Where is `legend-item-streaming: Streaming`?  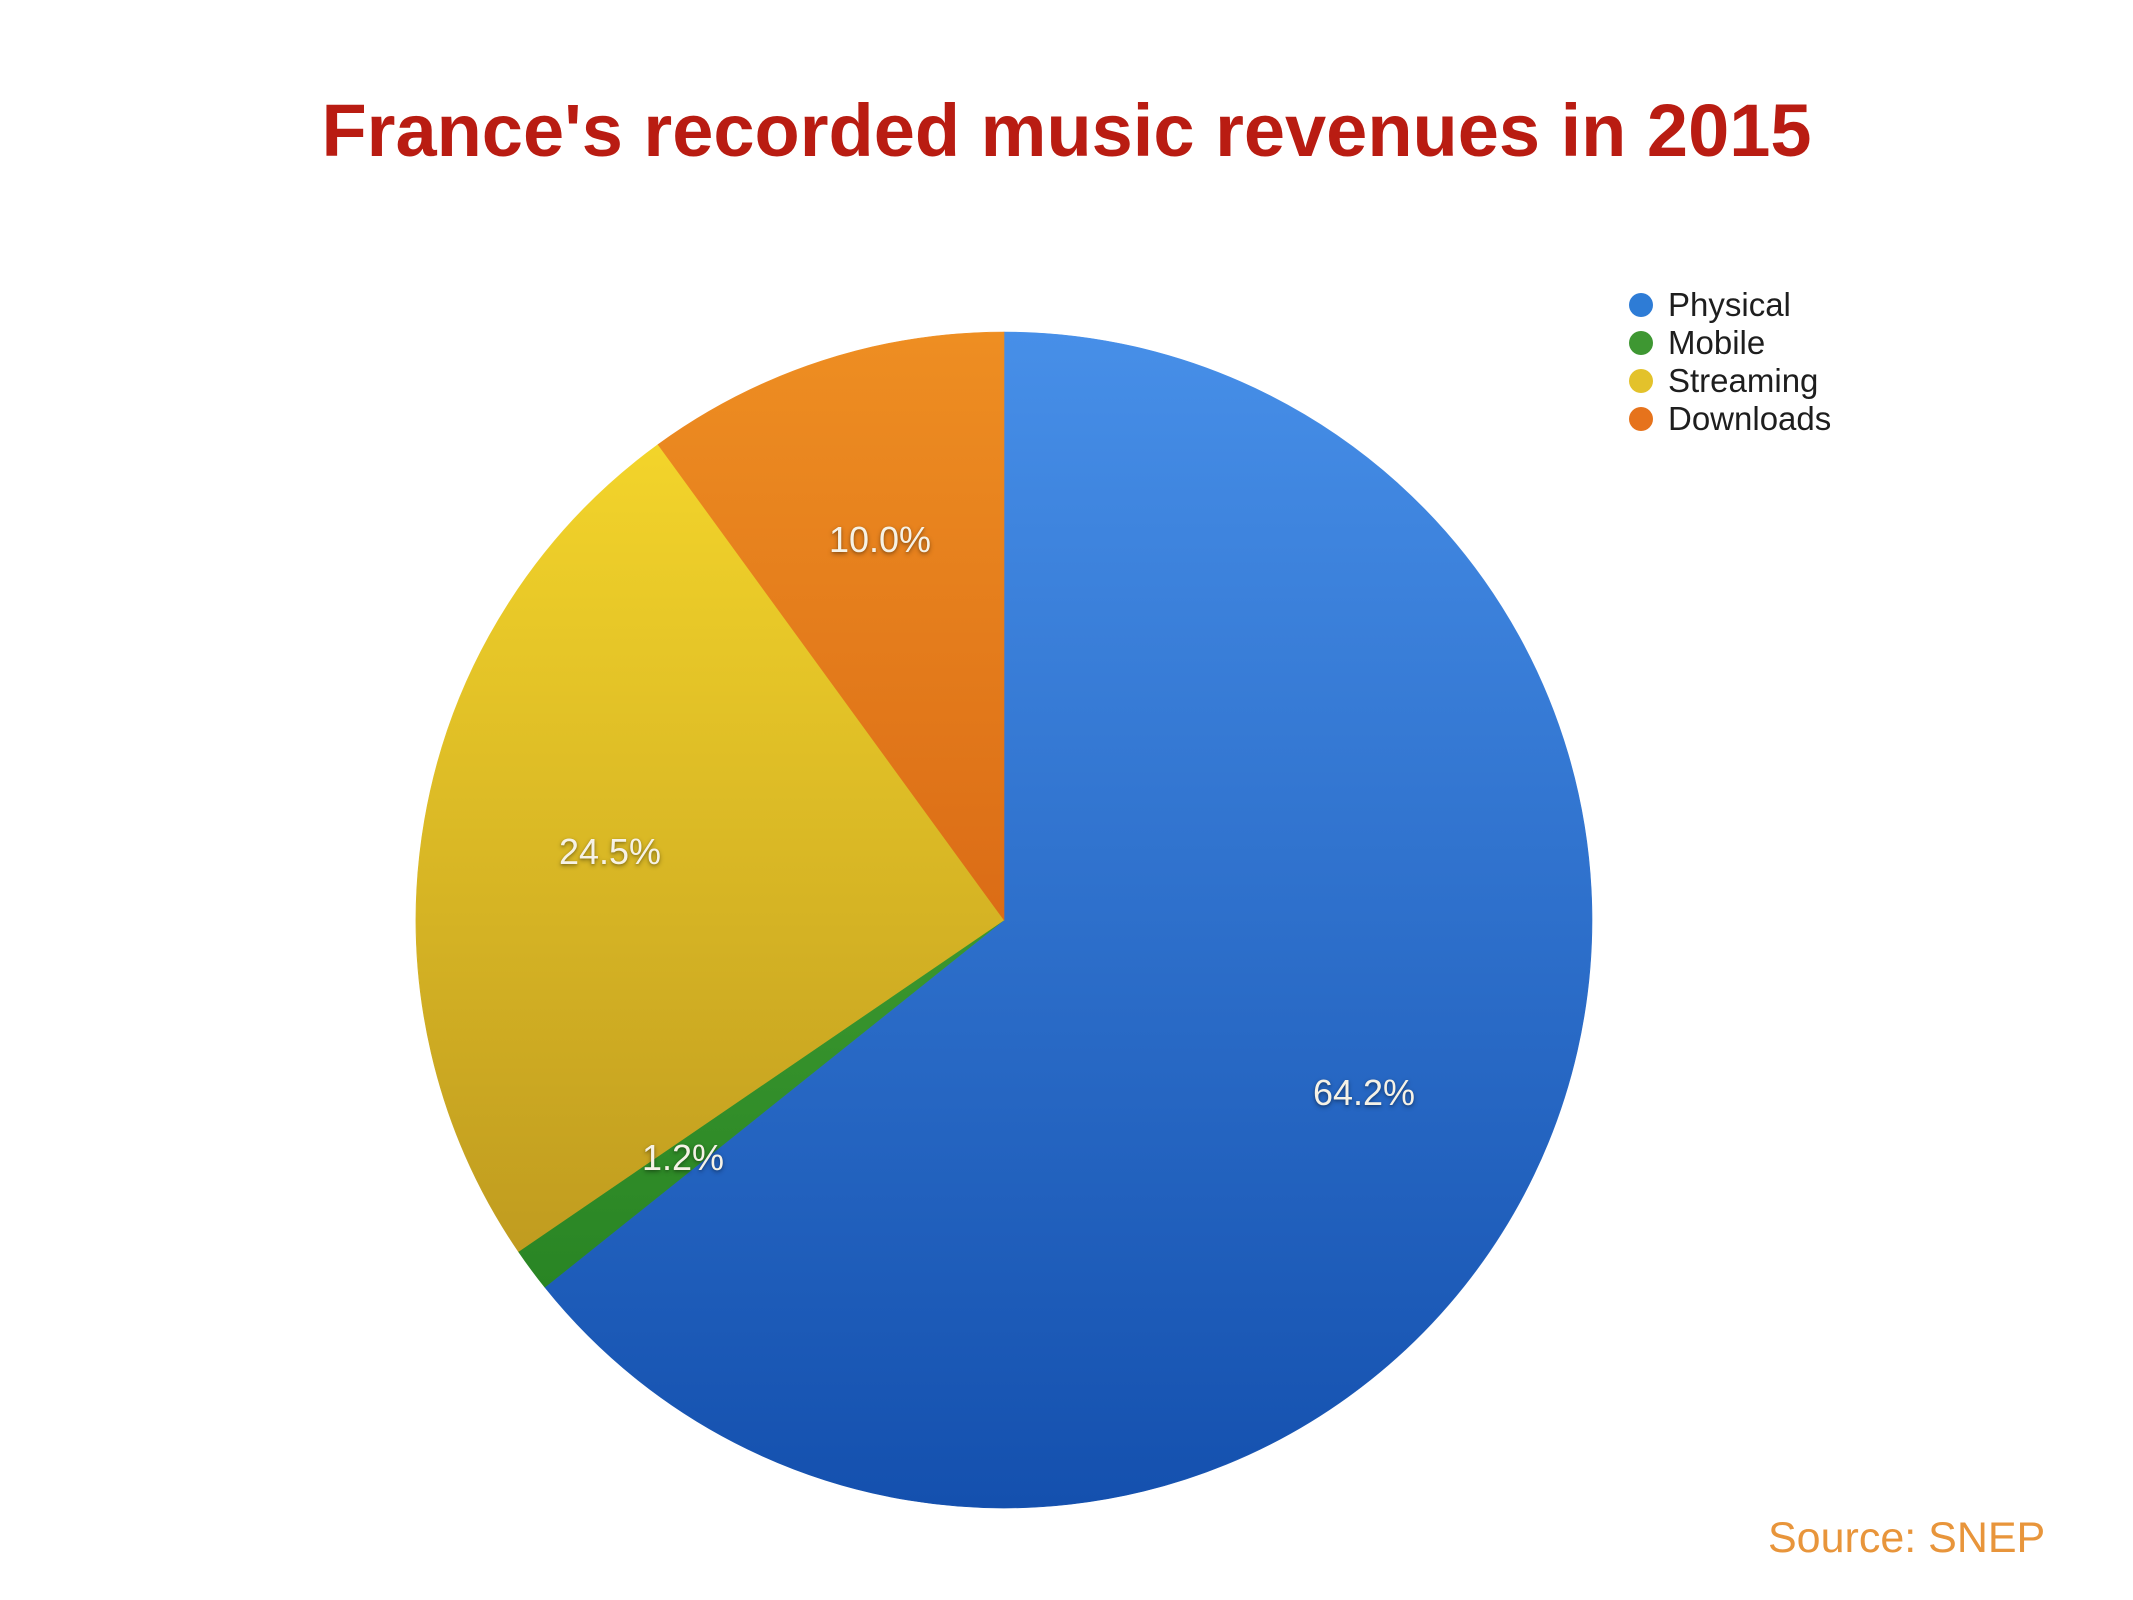
legend-item-streaming: Streaming is located at coordinates (1730, 381).